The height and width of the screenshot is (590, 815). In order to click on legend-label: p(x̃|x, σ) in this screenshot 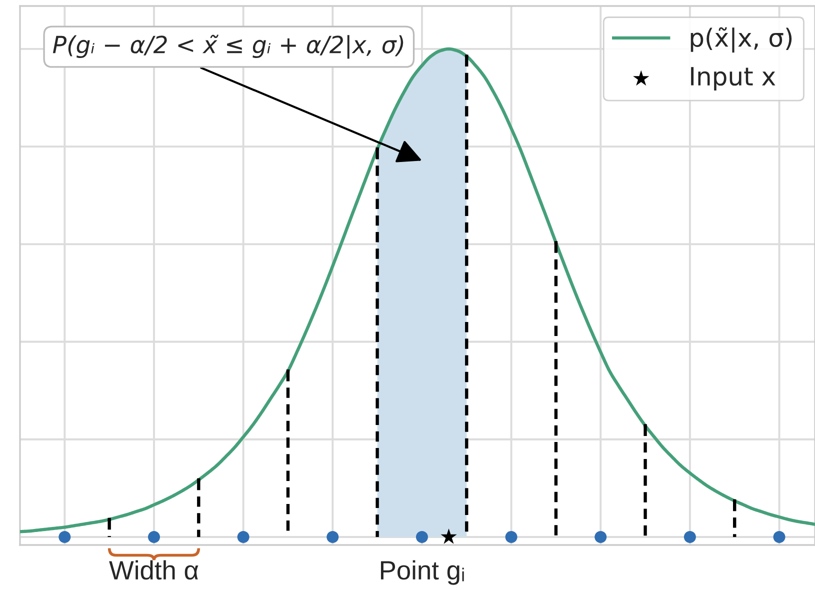, I will do `click(741, 40)`.